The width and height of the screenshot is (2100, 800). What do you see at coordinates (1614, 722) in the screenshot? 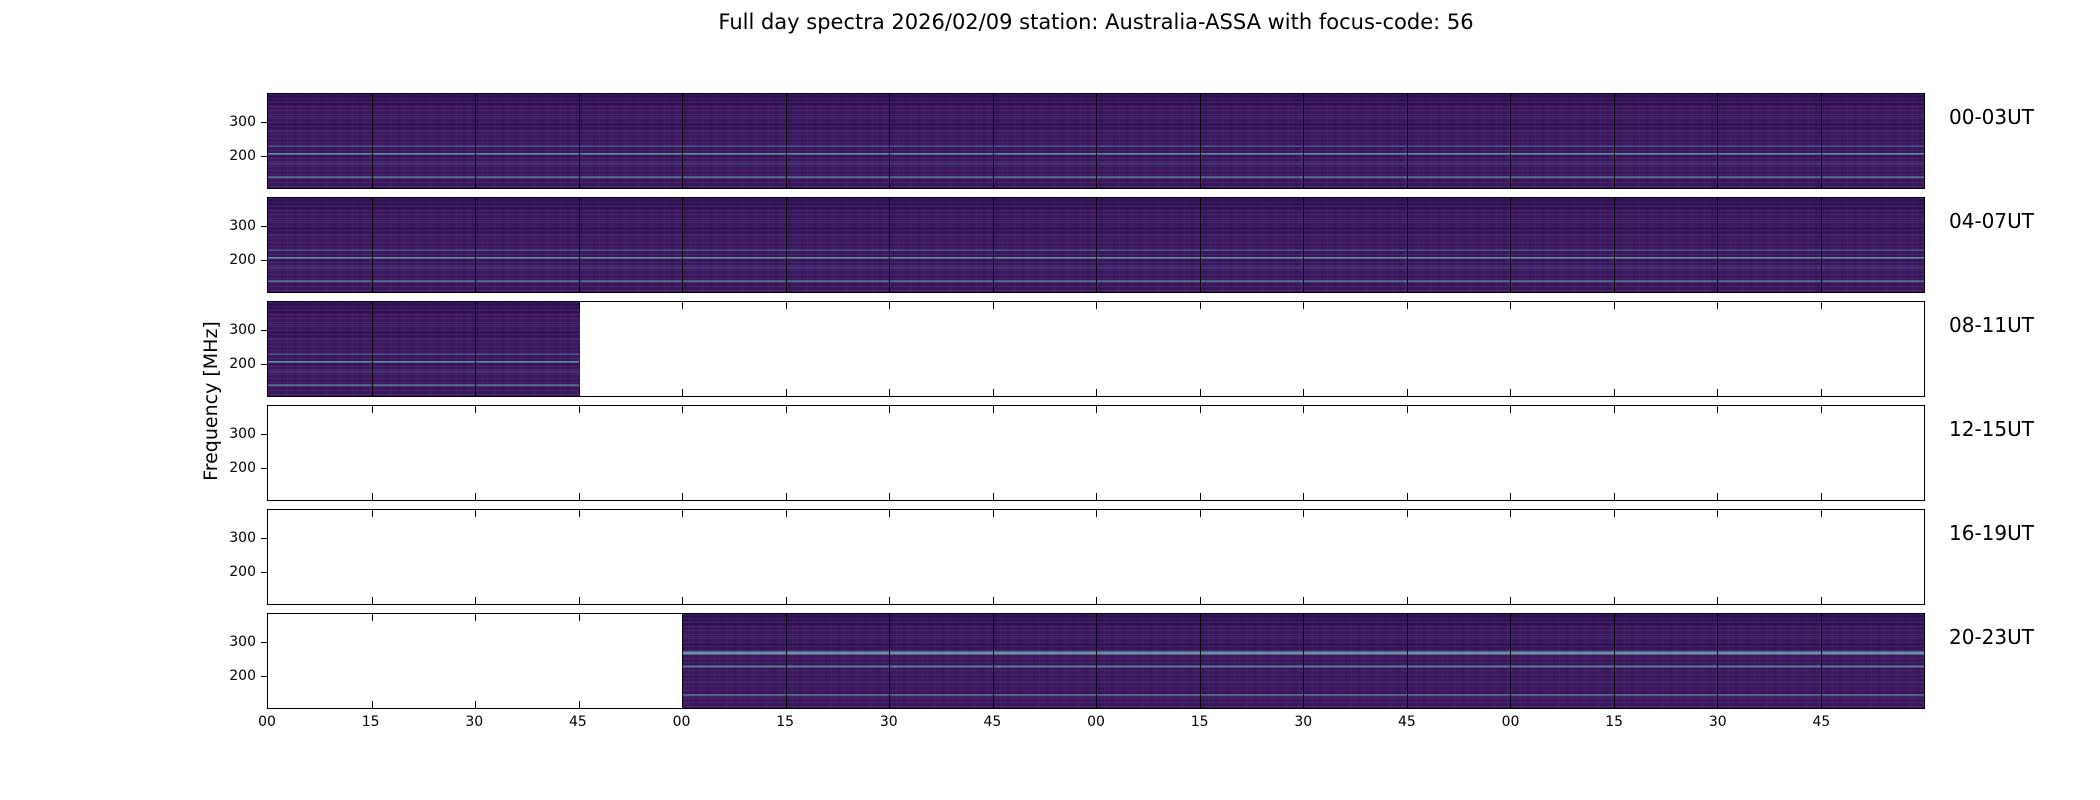
I see `x-tick-label: 15` at bounding box center [1614, 722].